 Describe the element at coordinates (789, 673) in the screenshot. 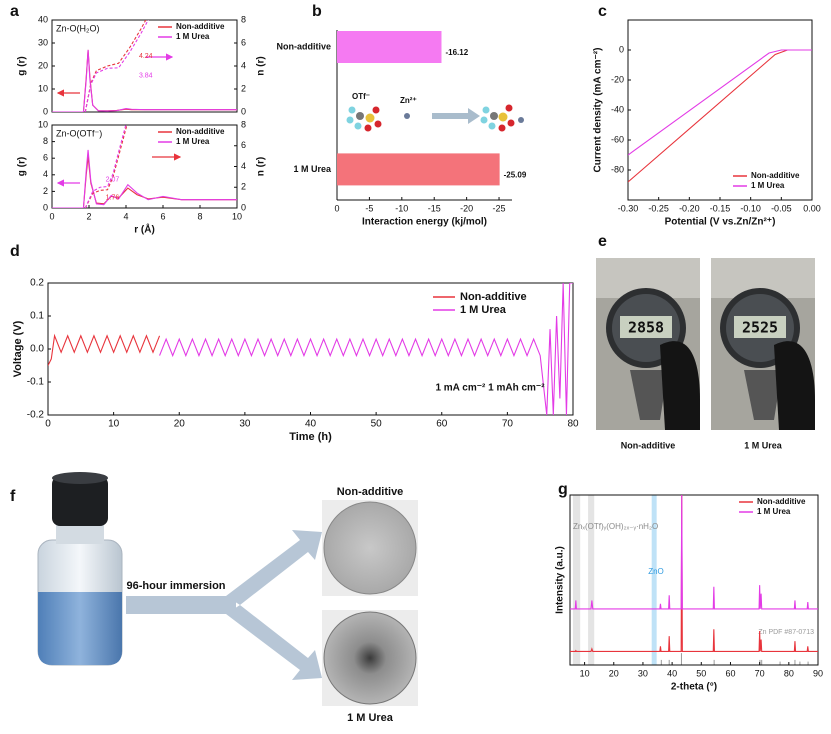

I see `x-tick-label: 80` at that location.